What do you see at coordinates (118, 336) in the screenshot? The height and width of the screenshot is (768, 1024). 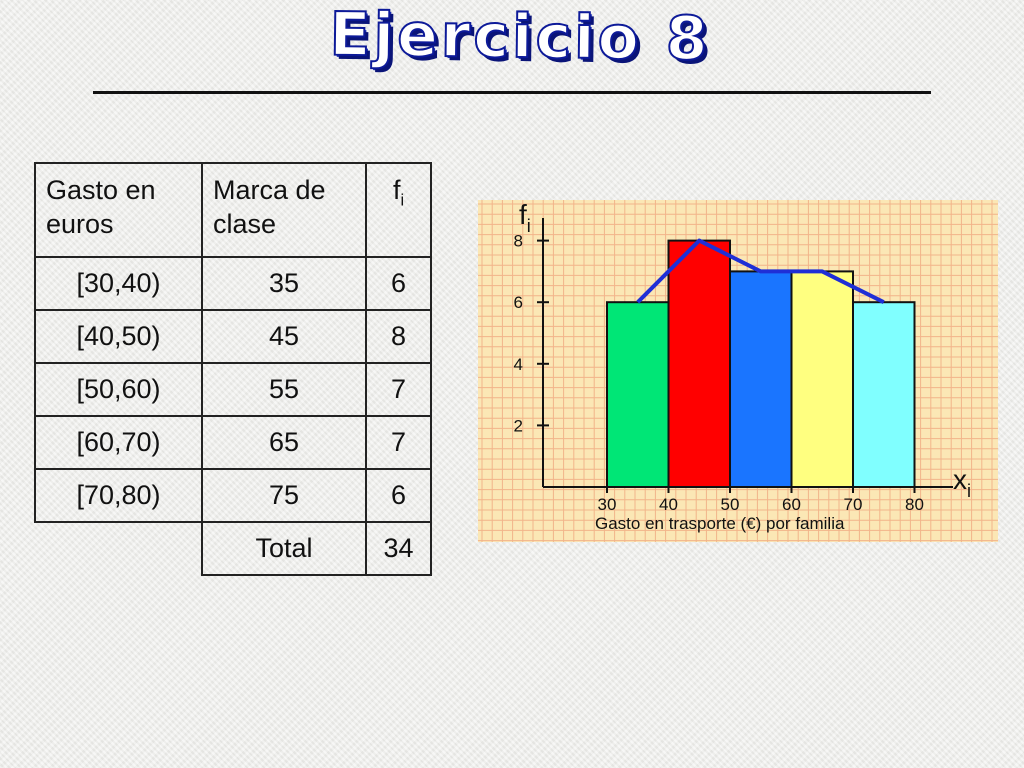 I see `cell-interval: [40,50)` at bounding box center [118, 336].